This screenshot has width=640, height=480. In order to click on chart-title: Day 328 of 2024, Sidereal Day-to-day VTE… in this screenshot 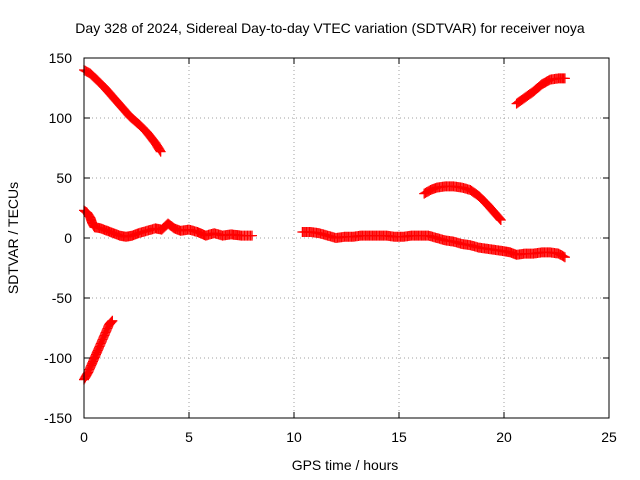, I will do `click(330, 28)`.